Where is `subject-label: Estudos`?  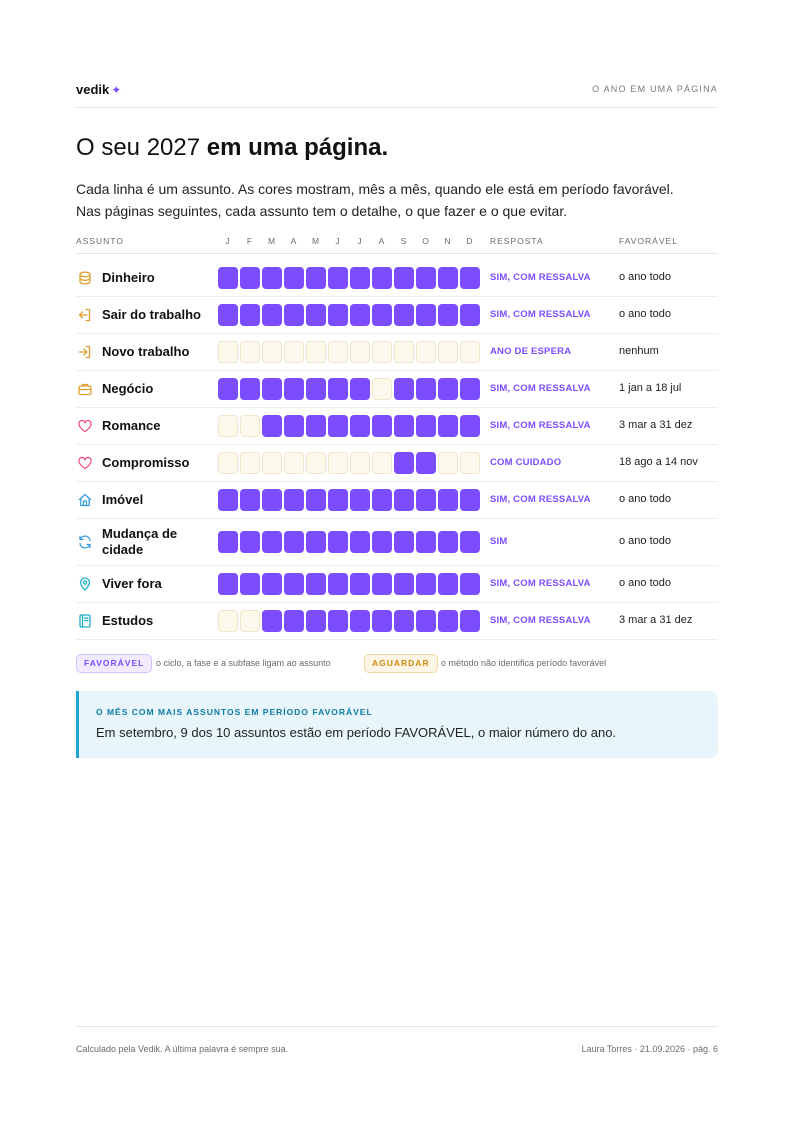 subject-label: Estudos is located at coordinates (128, 620).